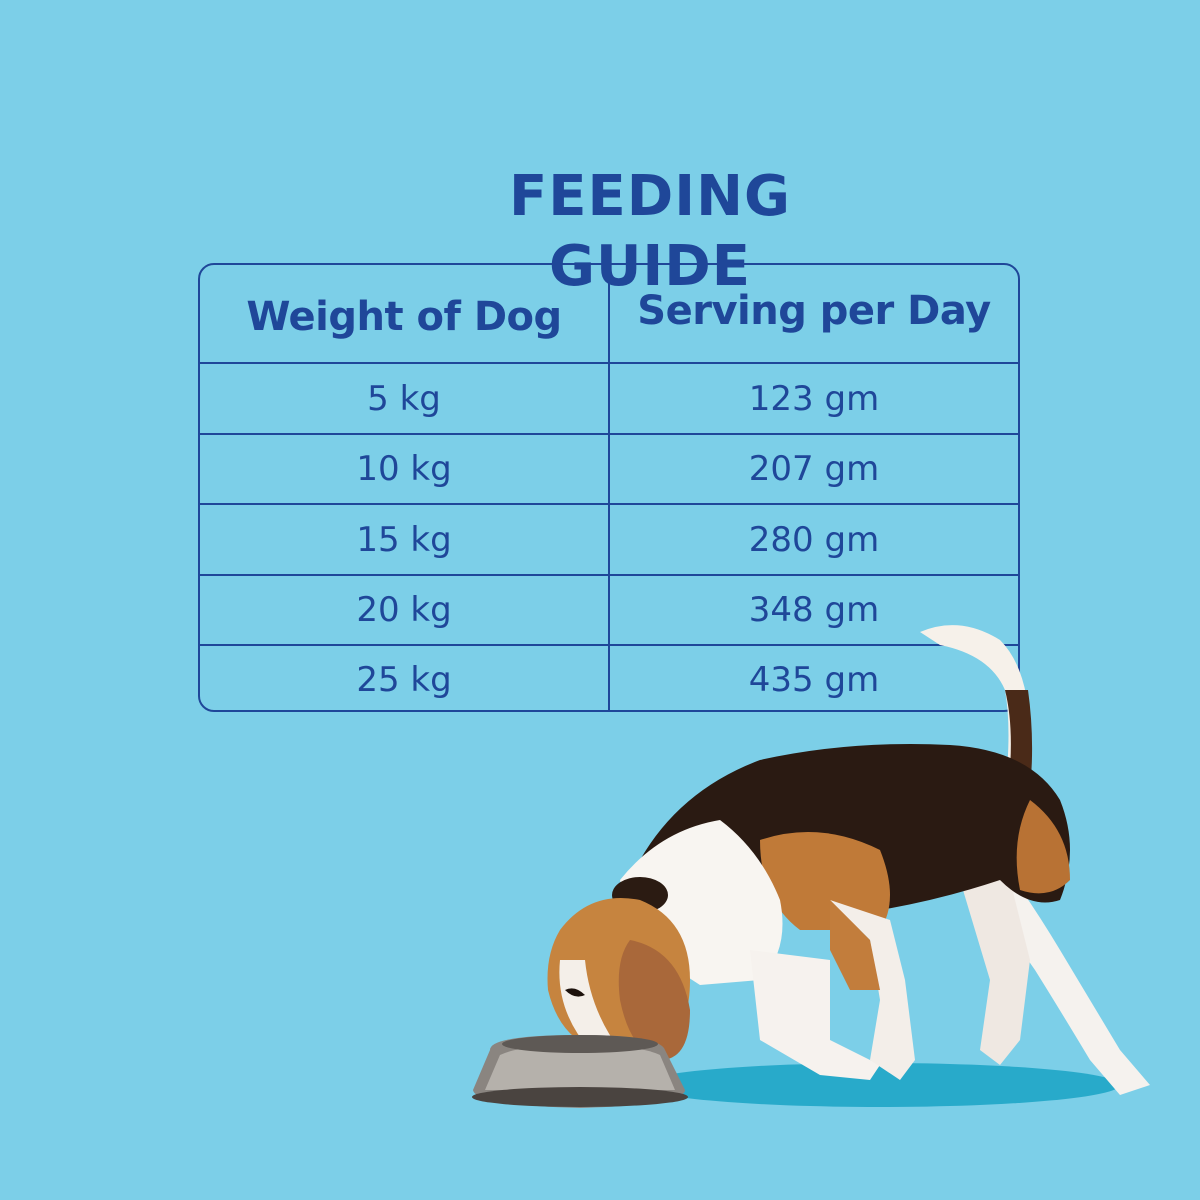 The height and width of the screenshot is (1200, 1200). Describe the element at coordinates (814, 539) in the screenshot. I see `serving-cell: 280 gm` at that location.